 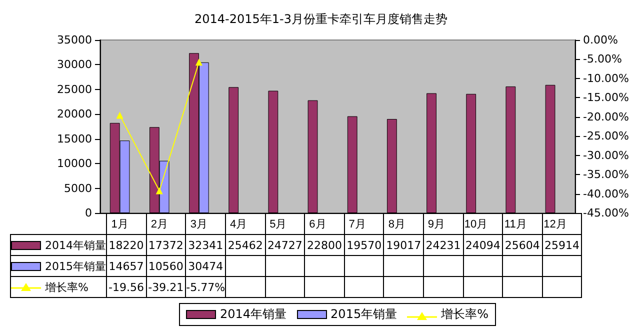 What do you see at coordinates (606, 97) in the screenshot?
I see `y2-tick-label: -15.00%` at bounding box center [606, 97].